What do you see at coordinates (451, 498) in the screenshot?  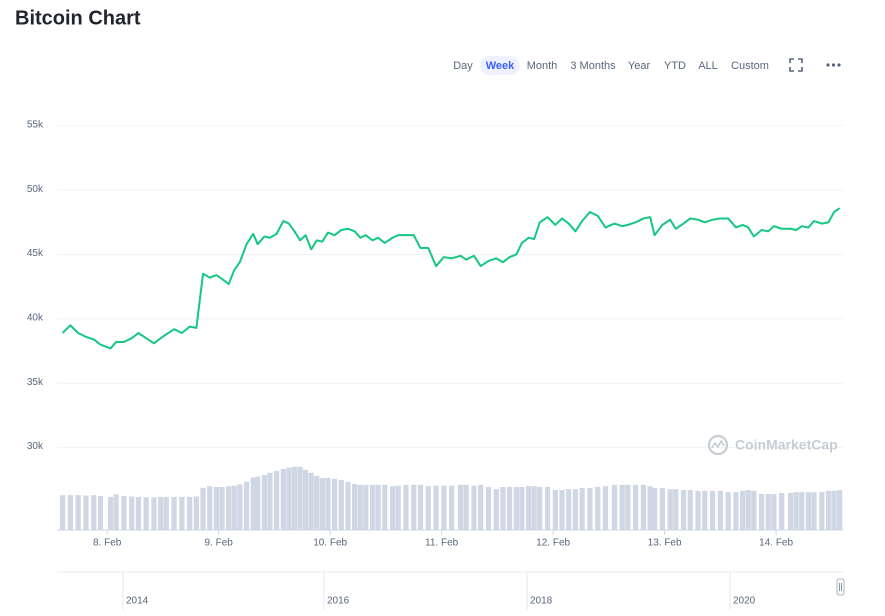 I see `volume-bars` at bounding box center [451, 498].